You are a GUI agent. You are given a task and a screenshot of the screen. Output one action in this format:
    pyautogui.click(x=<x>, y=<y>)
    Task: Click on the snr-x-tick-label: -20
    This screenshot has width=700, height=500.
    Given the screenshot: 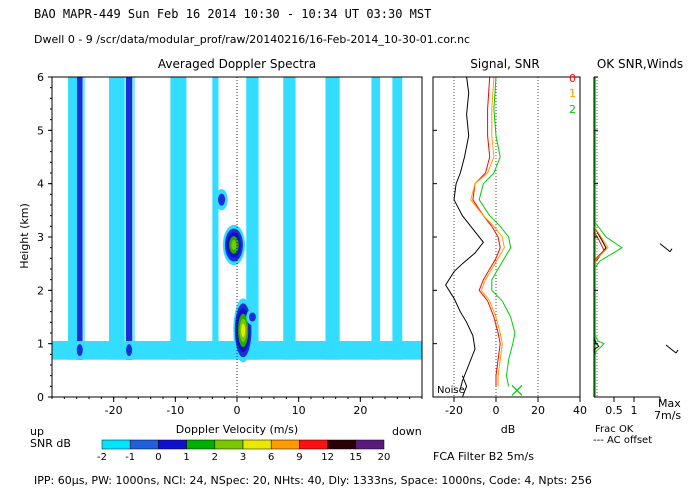 What is the action you would take?
    pyautogui.click(x=454, y=410)
    